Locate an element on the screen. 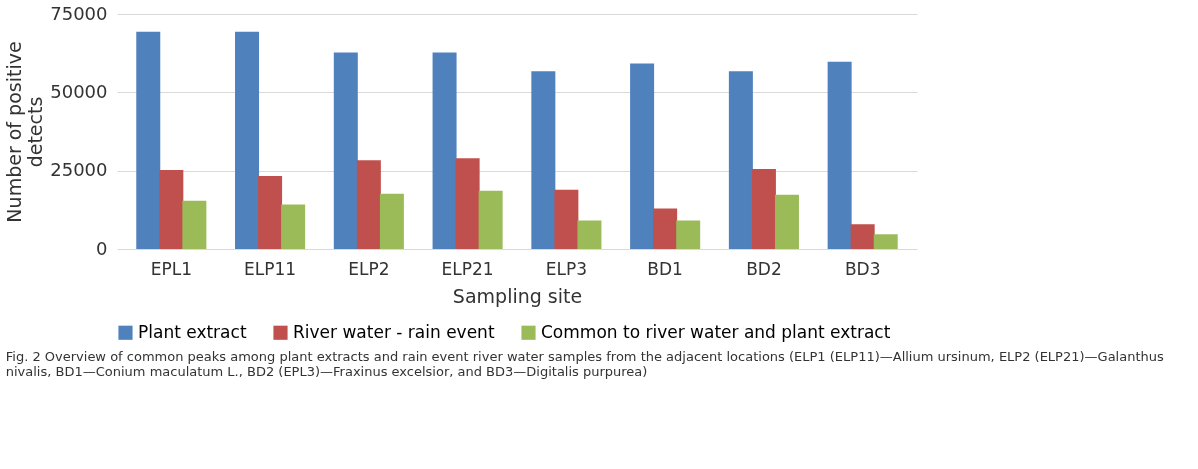  x-tick-label: ELP21 is located at coordinates (467, 268).